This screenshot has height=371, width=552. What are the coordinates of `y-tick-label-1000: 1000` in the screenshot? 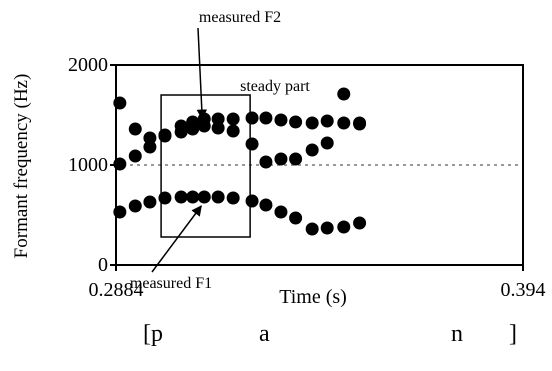 It's located at (88, 165).